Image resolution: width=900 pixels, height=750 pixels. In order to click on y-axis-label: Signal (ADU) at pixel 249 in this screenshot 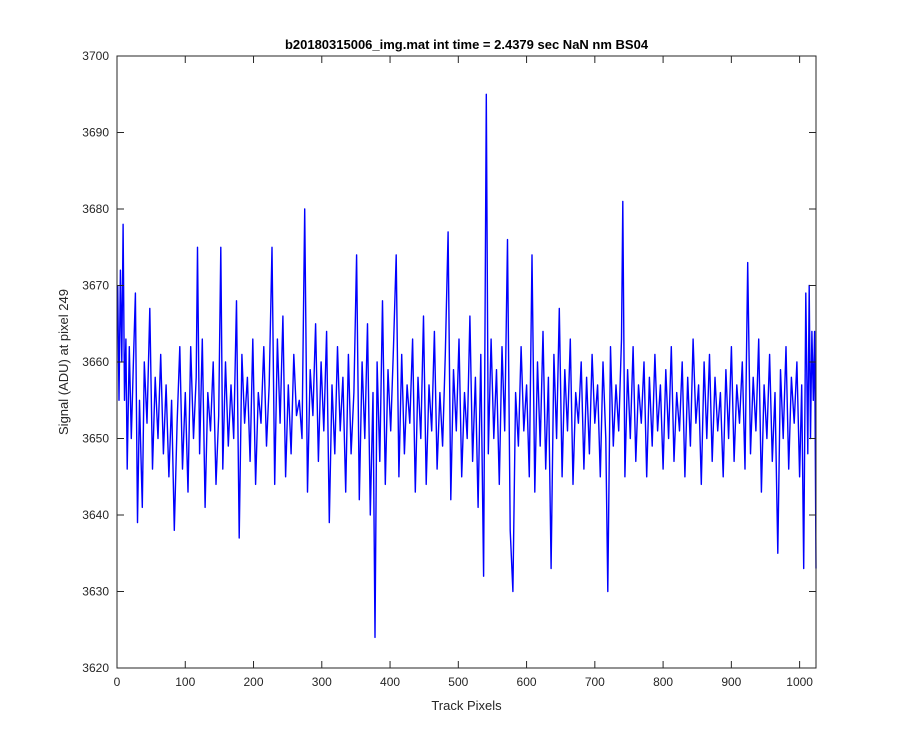, I will do `click(63, 362)`.